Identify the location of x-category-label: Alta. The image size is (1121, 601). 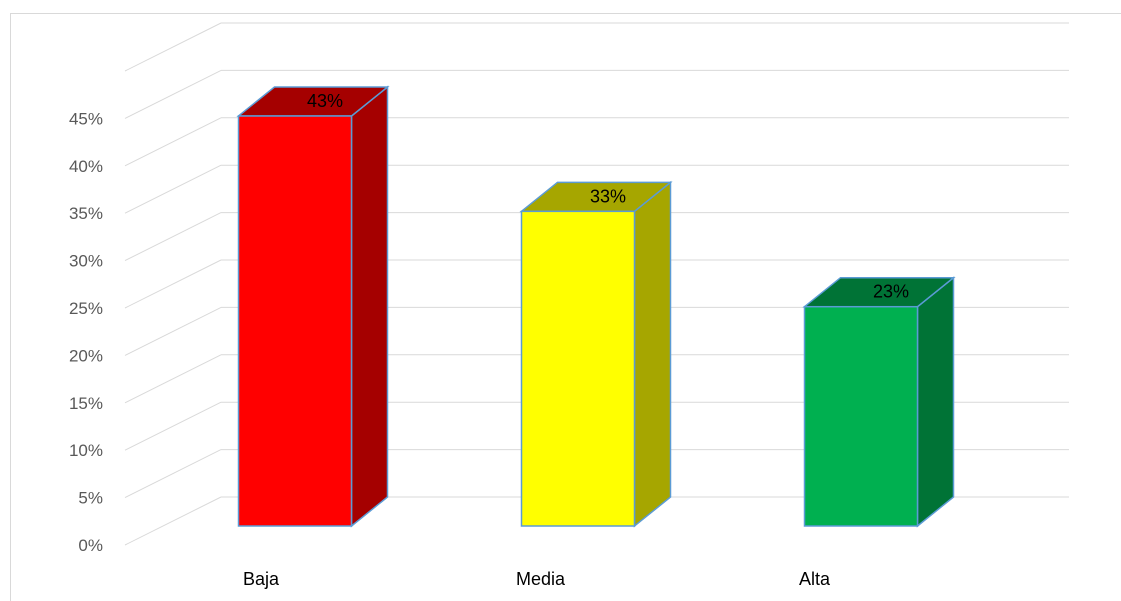
(815, 579).